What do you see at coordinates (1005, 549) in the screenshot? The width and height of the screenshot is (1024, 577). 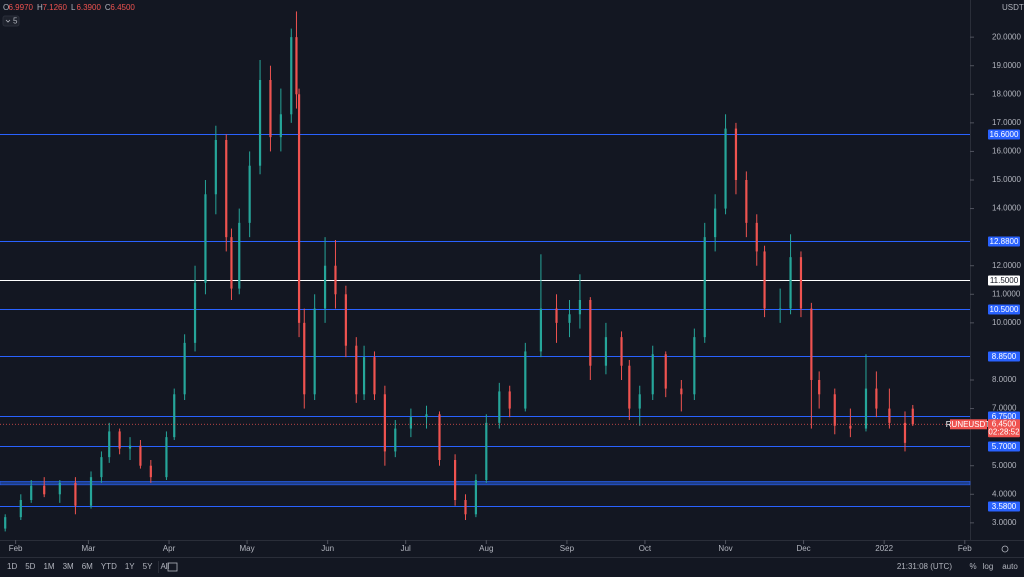 I see `settings-icon` at bounding box center [1005, 549].